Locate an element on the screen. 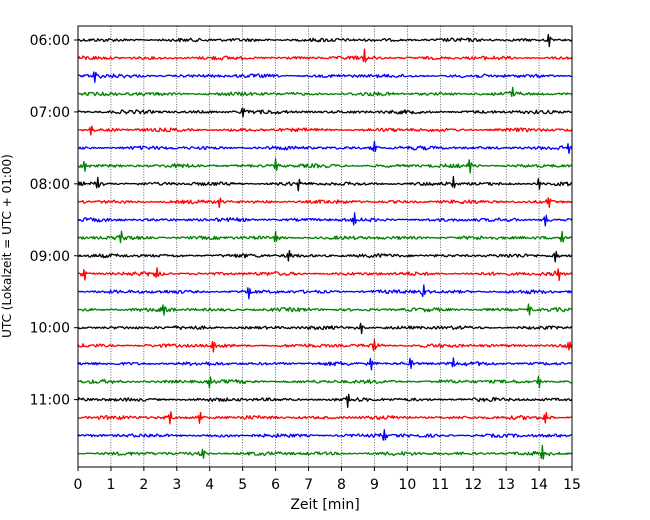 Image resolution: width=650 pixels, height=520 pixels. y-tick-label: 11:00 is located at coordinates (50, 401).